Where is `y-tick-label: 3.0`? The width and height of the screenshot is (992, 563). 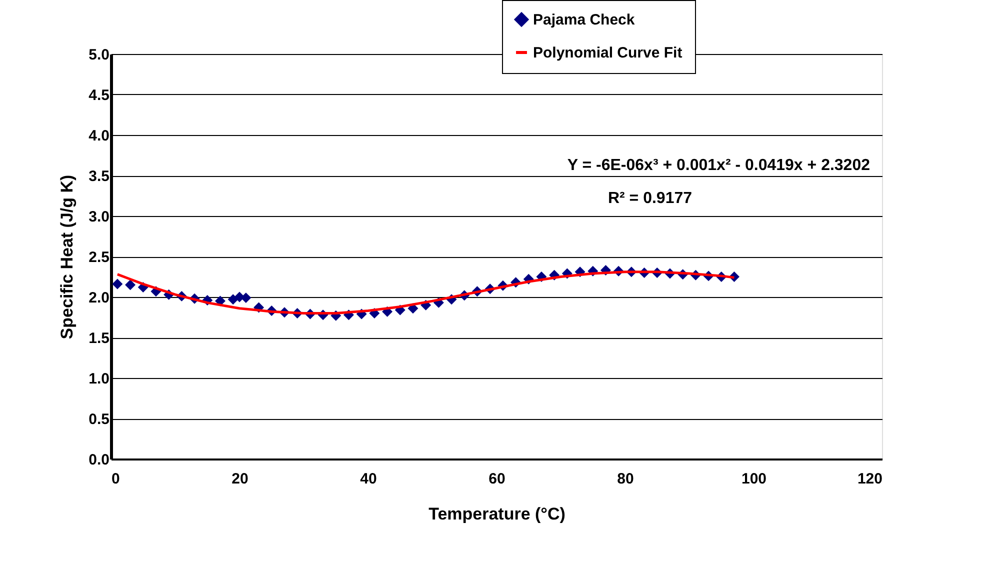
y-tick-label: 3.0 is located at coordinates (99, 217).